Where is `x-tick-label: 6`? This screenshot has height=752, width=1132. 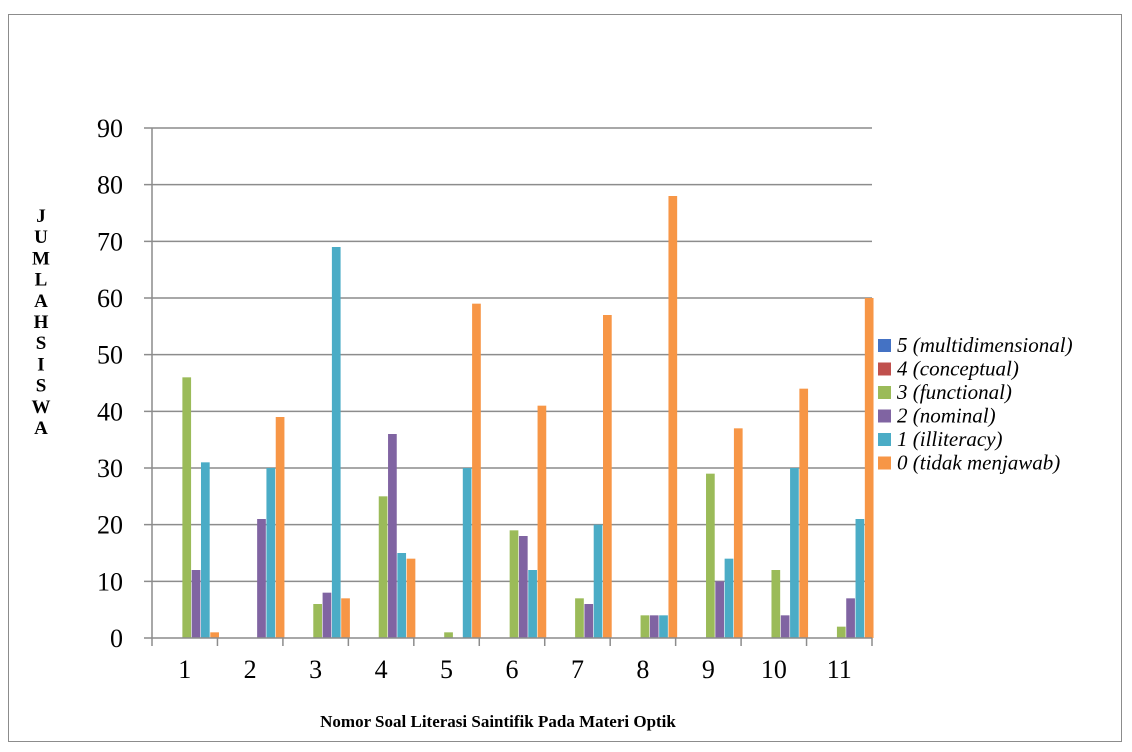
x-tick-label: 6 is located at coordinates (512, 669).